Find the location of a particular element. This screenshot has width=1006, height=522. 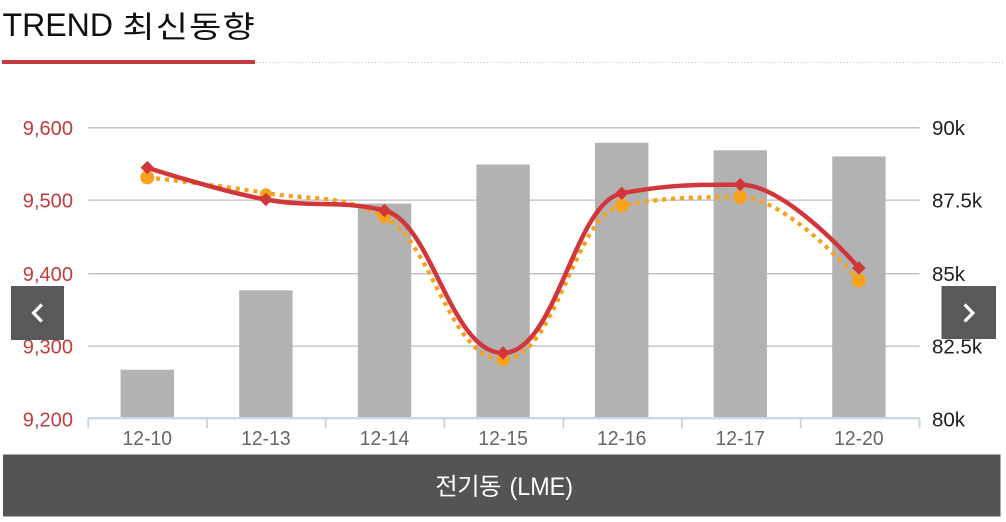

svg-text: 9,200 is located at coordinates (48, 420).